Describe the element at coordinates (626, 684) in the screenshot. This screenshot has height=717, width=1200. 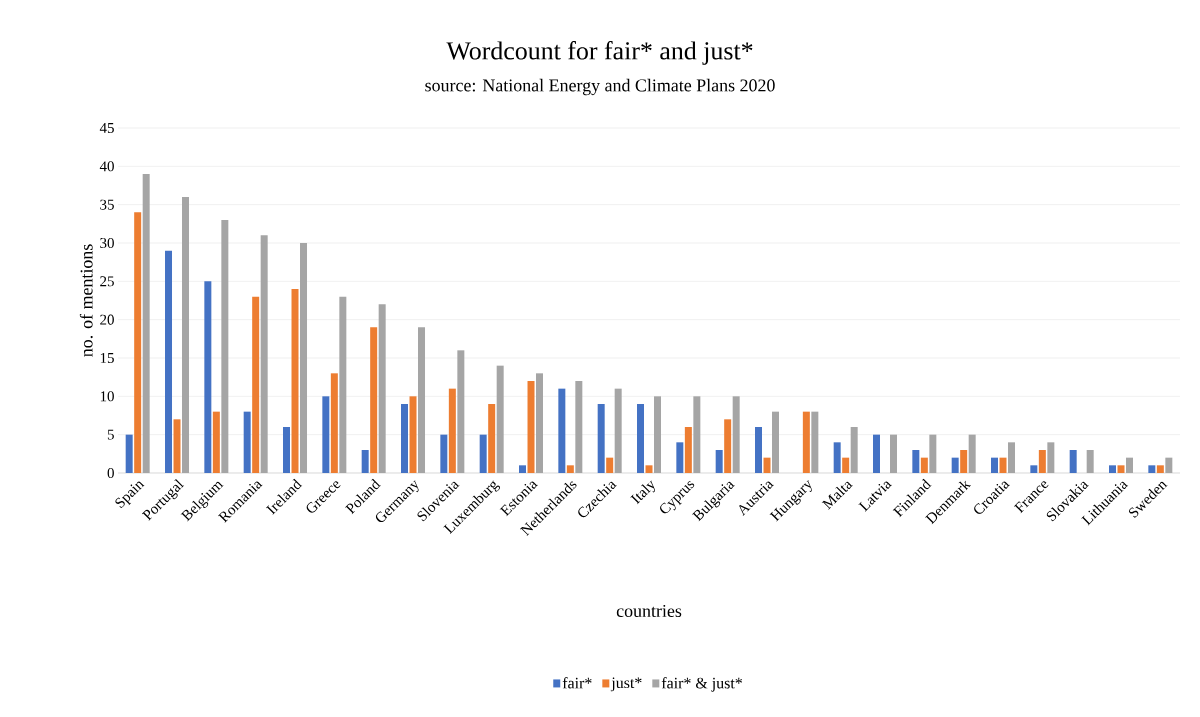
I see `legend-label: just*` at that location.